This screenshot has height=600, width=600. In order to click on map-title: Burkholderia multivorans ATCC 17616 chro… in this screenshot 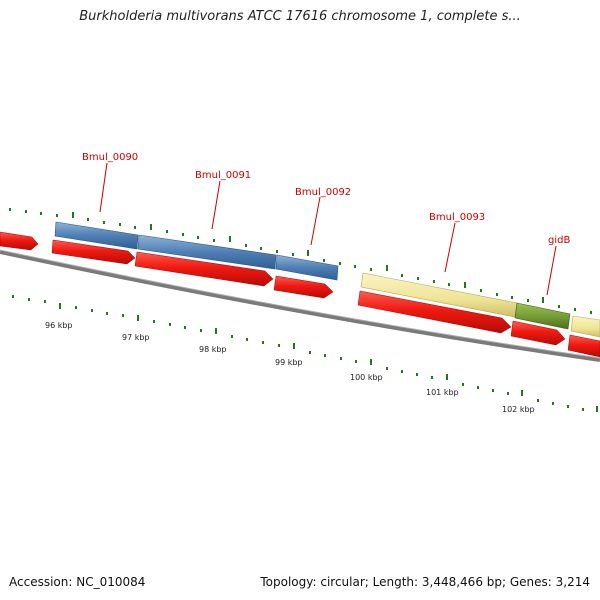, I will do `click(300, 16)`.